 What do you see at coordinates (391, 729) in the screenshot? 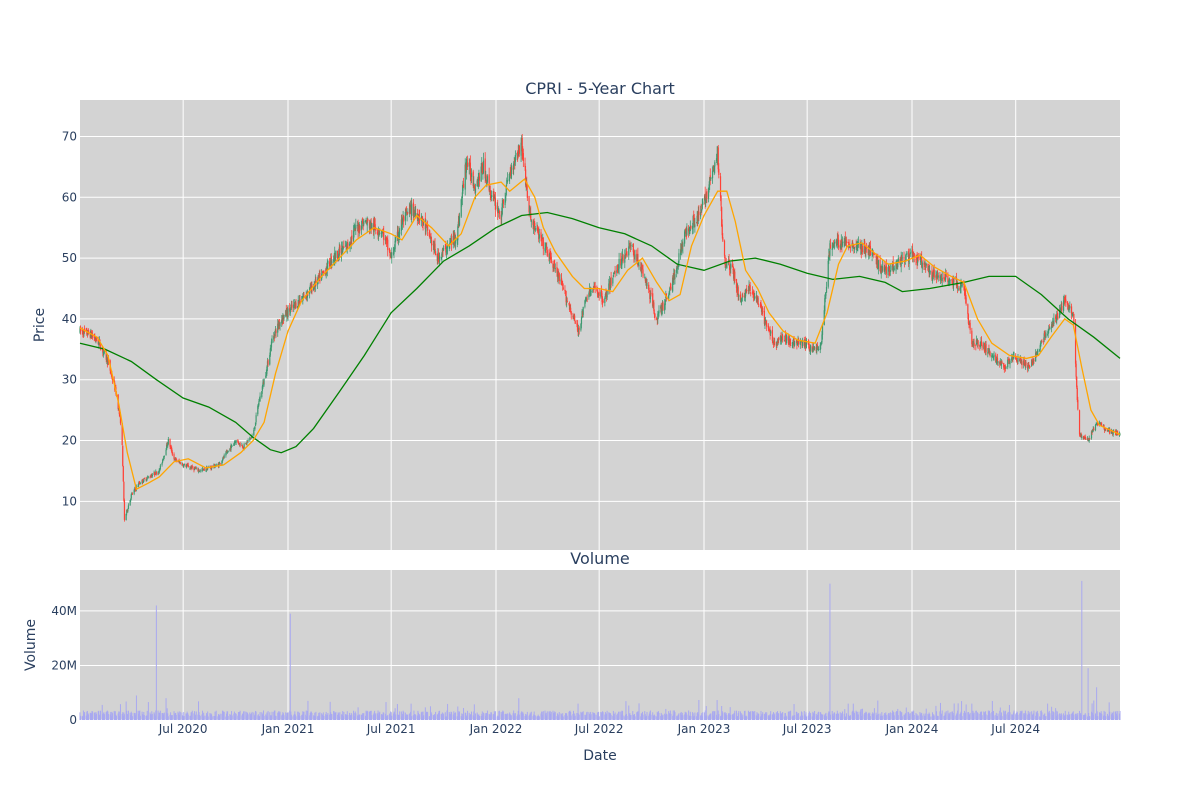
I see `x-tick-label: Jul 2021` at bounding box center [391, 729].